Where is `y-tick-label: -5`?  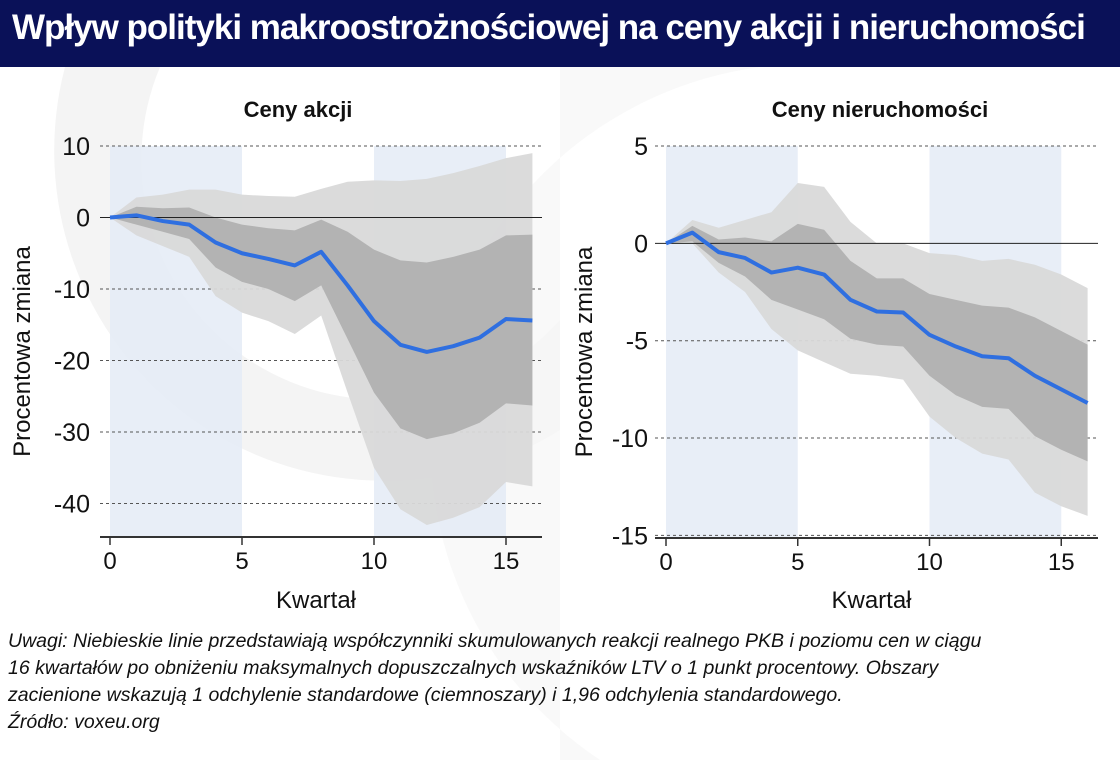
y-tick-label: -5 is located at coordinates (637, 342).